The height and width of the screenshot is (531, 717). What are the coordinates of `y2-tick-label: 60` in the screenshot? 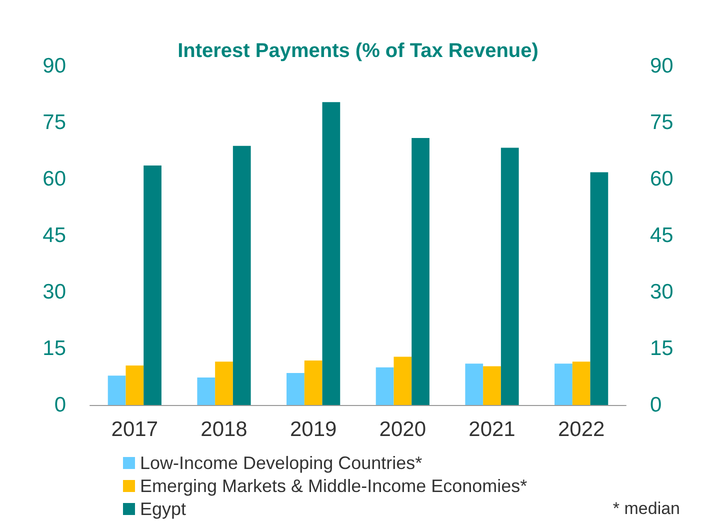 It's located at (662, 179).